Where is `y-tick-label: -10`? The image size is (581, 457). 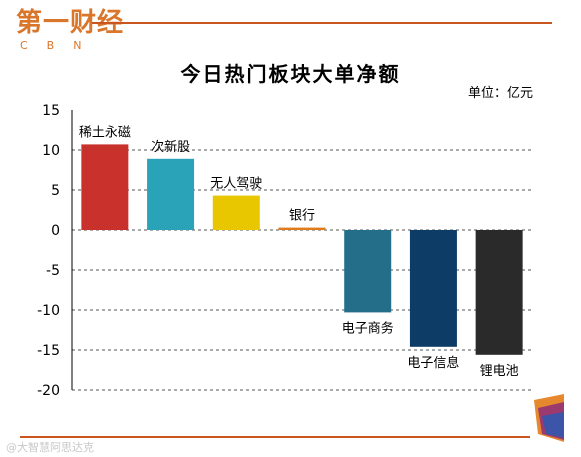 y-tick-label: -10 is located at coordinates (48, 311).